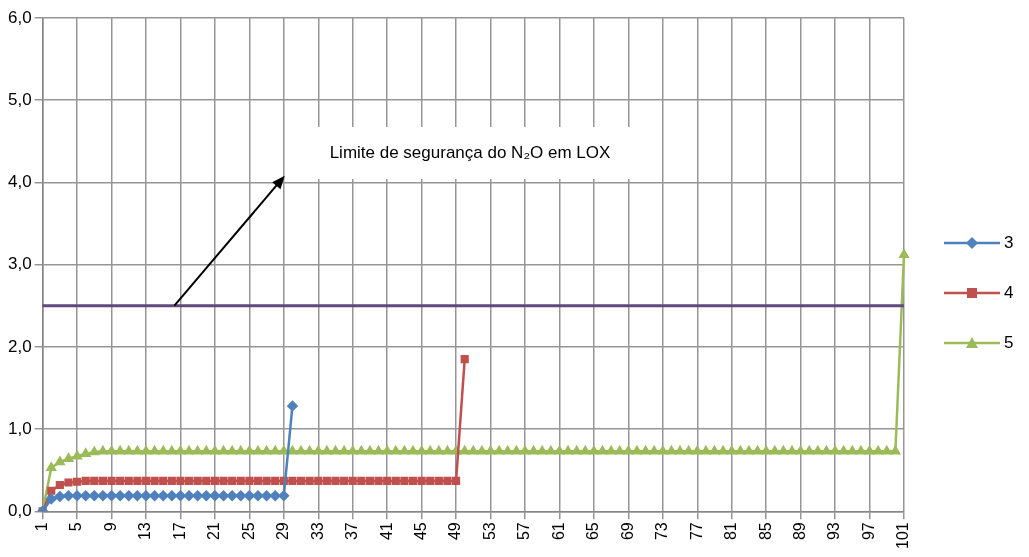 The height and width of the screenshot is (557, 1029). I want to click on x-tick-label: 33, so click(317, 531).